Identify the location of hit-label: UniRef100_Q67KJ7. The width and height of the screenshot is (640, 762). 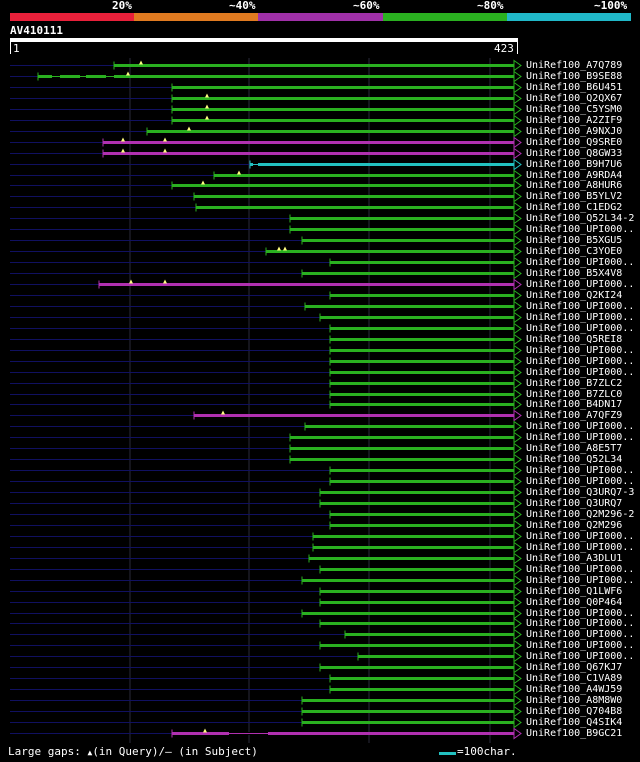
(574, 667).